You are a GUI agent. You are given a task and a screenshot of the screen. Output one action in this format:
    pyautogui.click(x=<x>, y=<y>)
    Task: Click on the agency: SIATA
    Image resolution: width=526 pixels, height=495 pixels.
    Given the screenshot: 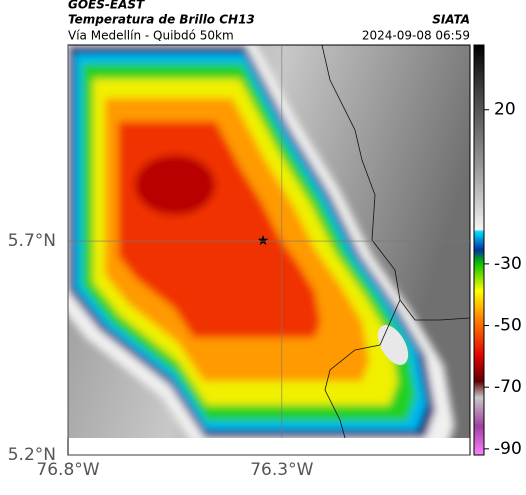 What is the action you would take?
    pyautogui.click(x=451, y=20)
    